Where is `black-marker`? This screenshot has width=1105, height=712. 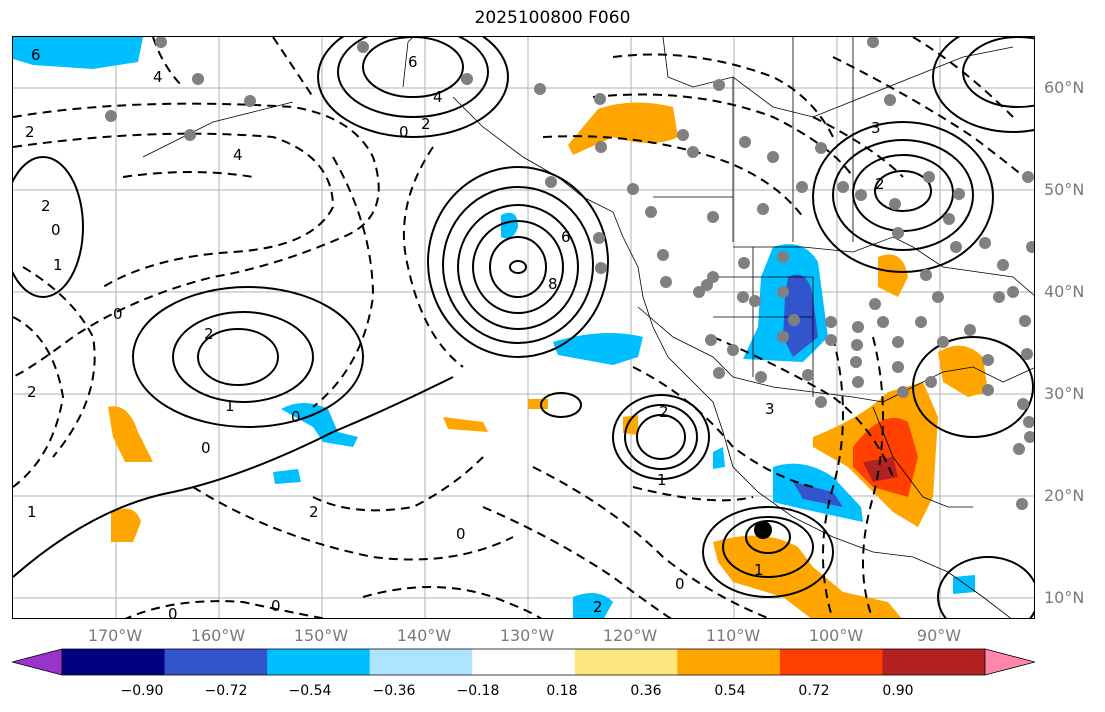 black-marker is located at coordinates (763, 530).